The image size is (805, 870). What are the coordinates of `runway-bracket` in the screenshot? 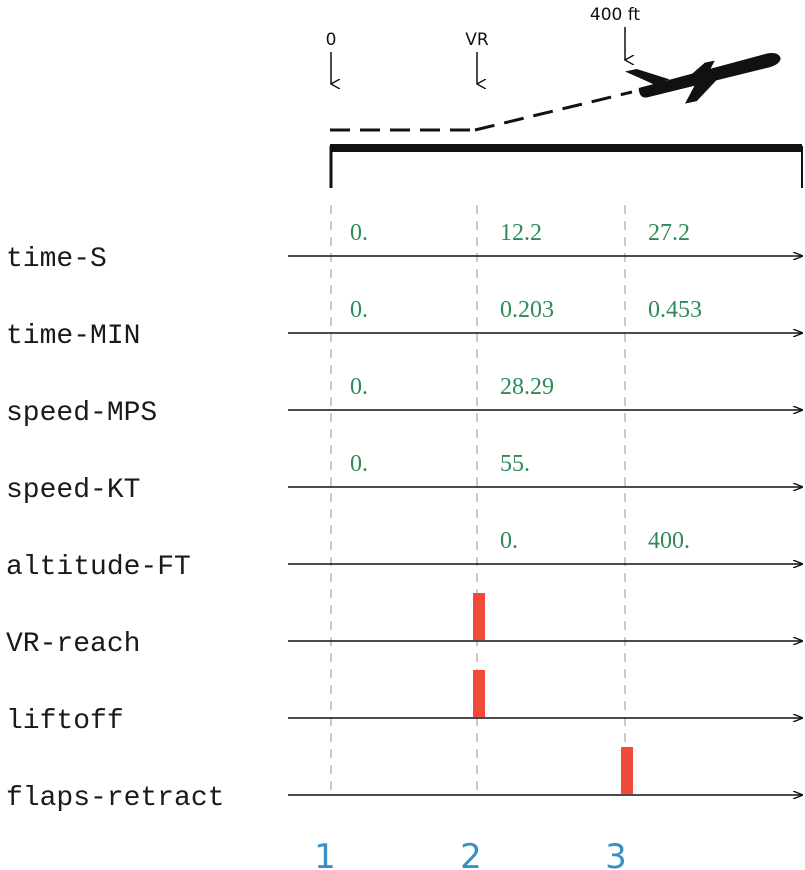 It's located at (566, 166).